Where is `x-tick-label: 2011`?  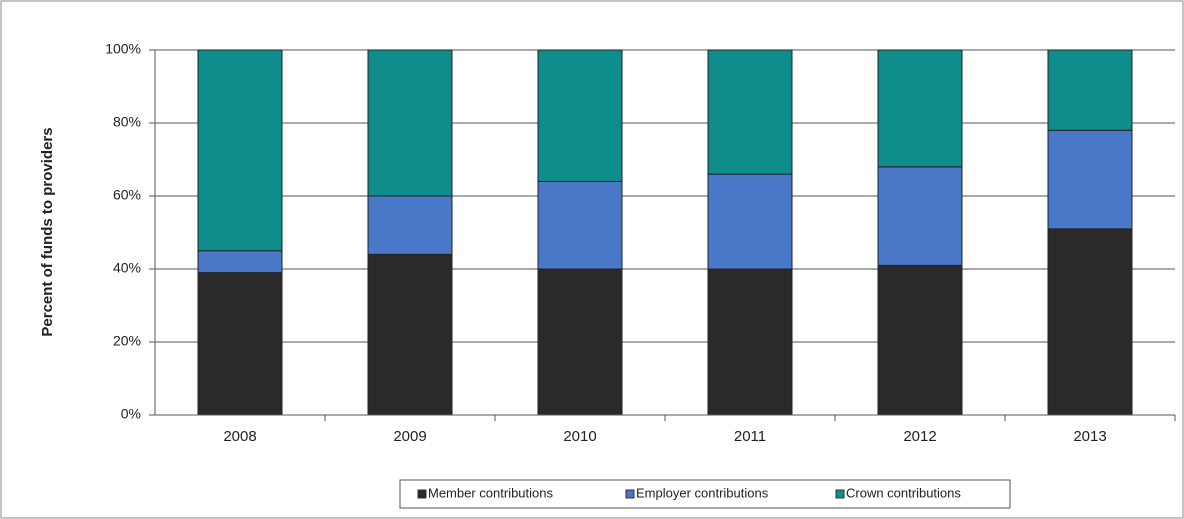 x-tick-label: 2011 is located at coordinates (750, 436).